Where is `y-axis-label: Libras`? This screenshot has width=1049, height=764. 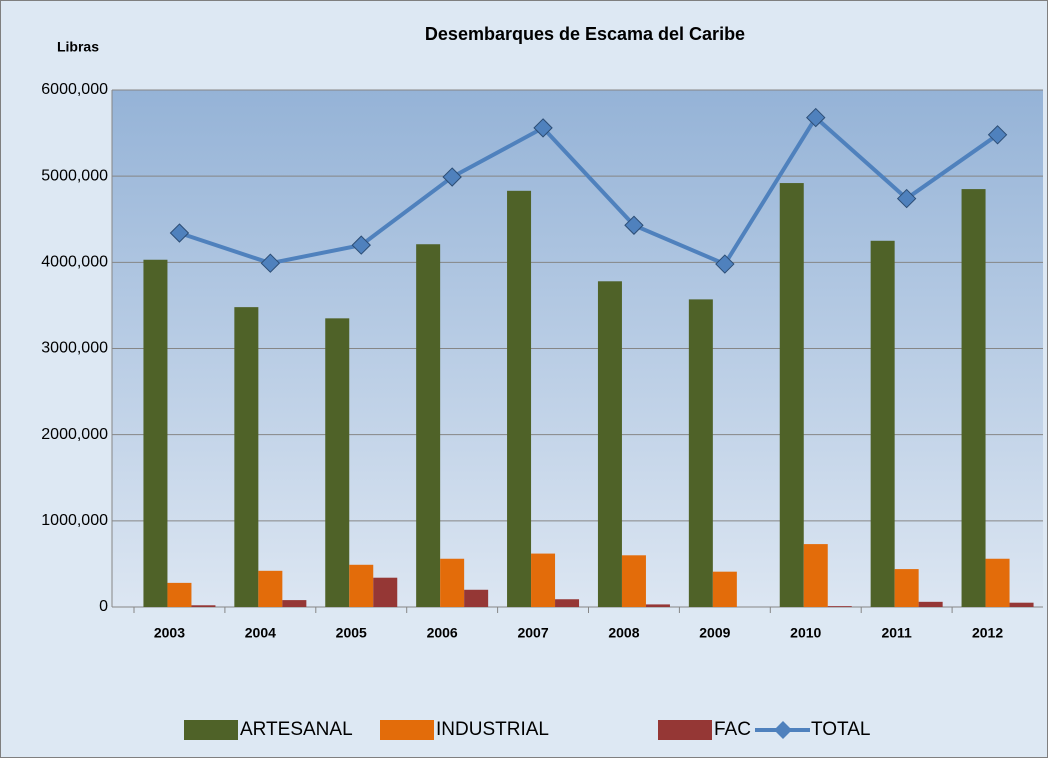 y-axis-label: Libras is located at coordinates (78, 47).